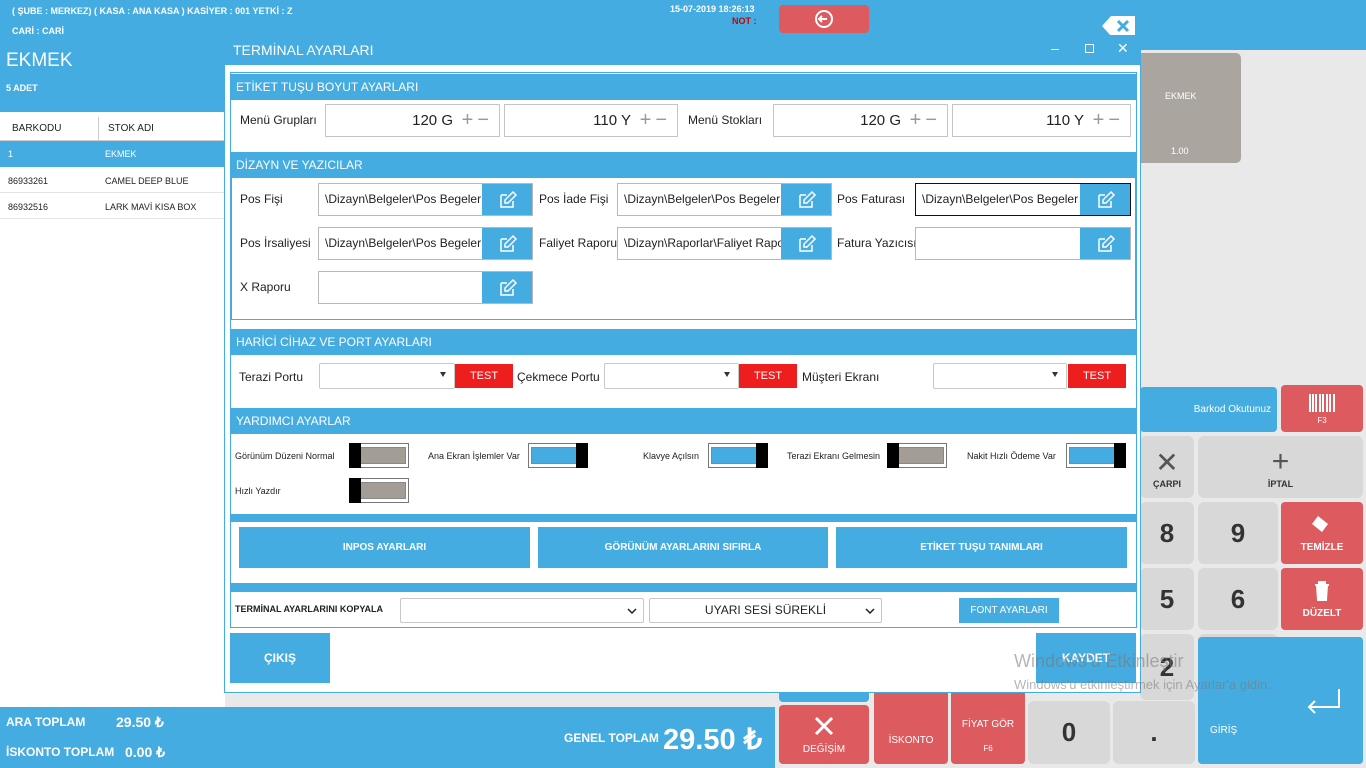 Image resolution: width=1366 pixels, height=768 pixels. Describe the element at coordinates (1055, 48) in the screenshot. I see `minimize-icon: –` at that location.